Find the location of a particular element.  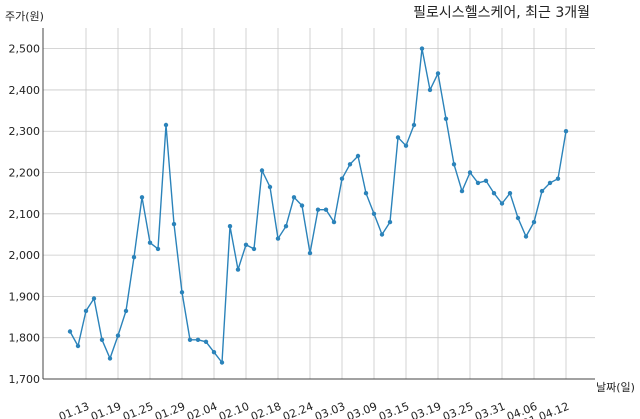

chart-title: 필로시스헬스케어, 최근 3개월 is located at coordinates (501, 13).